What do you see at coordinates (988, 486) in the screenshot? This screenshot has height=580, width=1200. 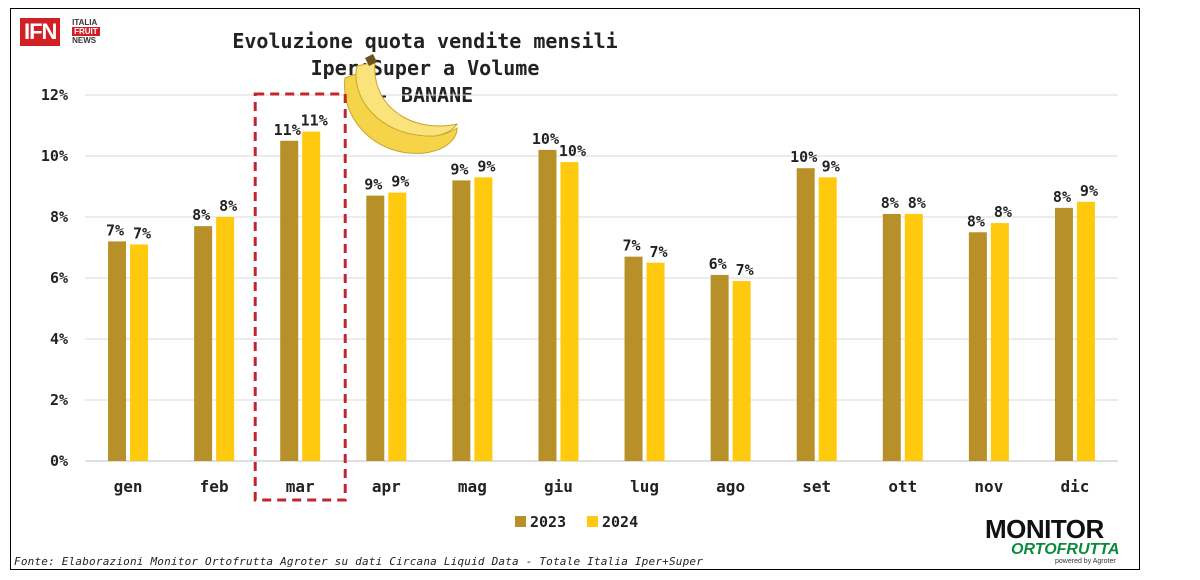 I see `x-tick-label: nov` at bounding box center [988, 486].